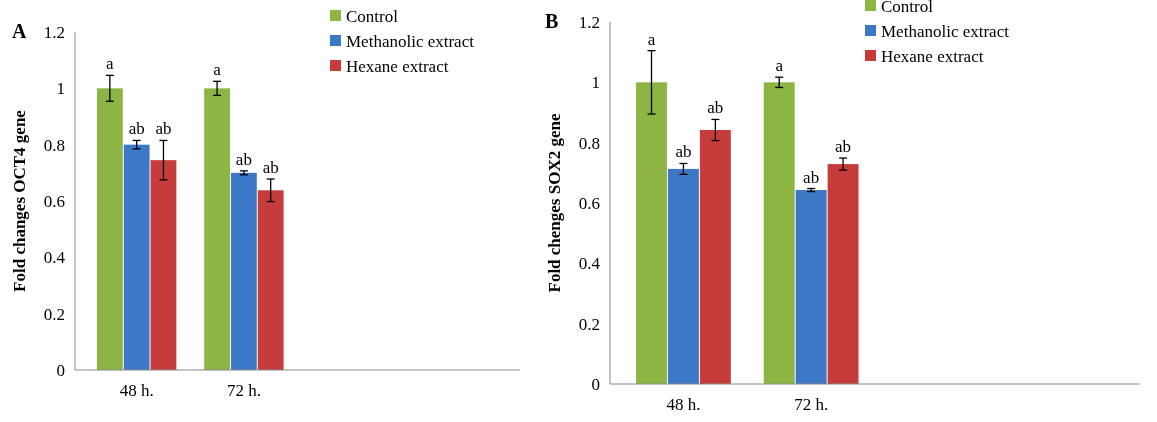  I want to click on y-axis-title: Fold changes OCT4 gene, so click(19, 200).